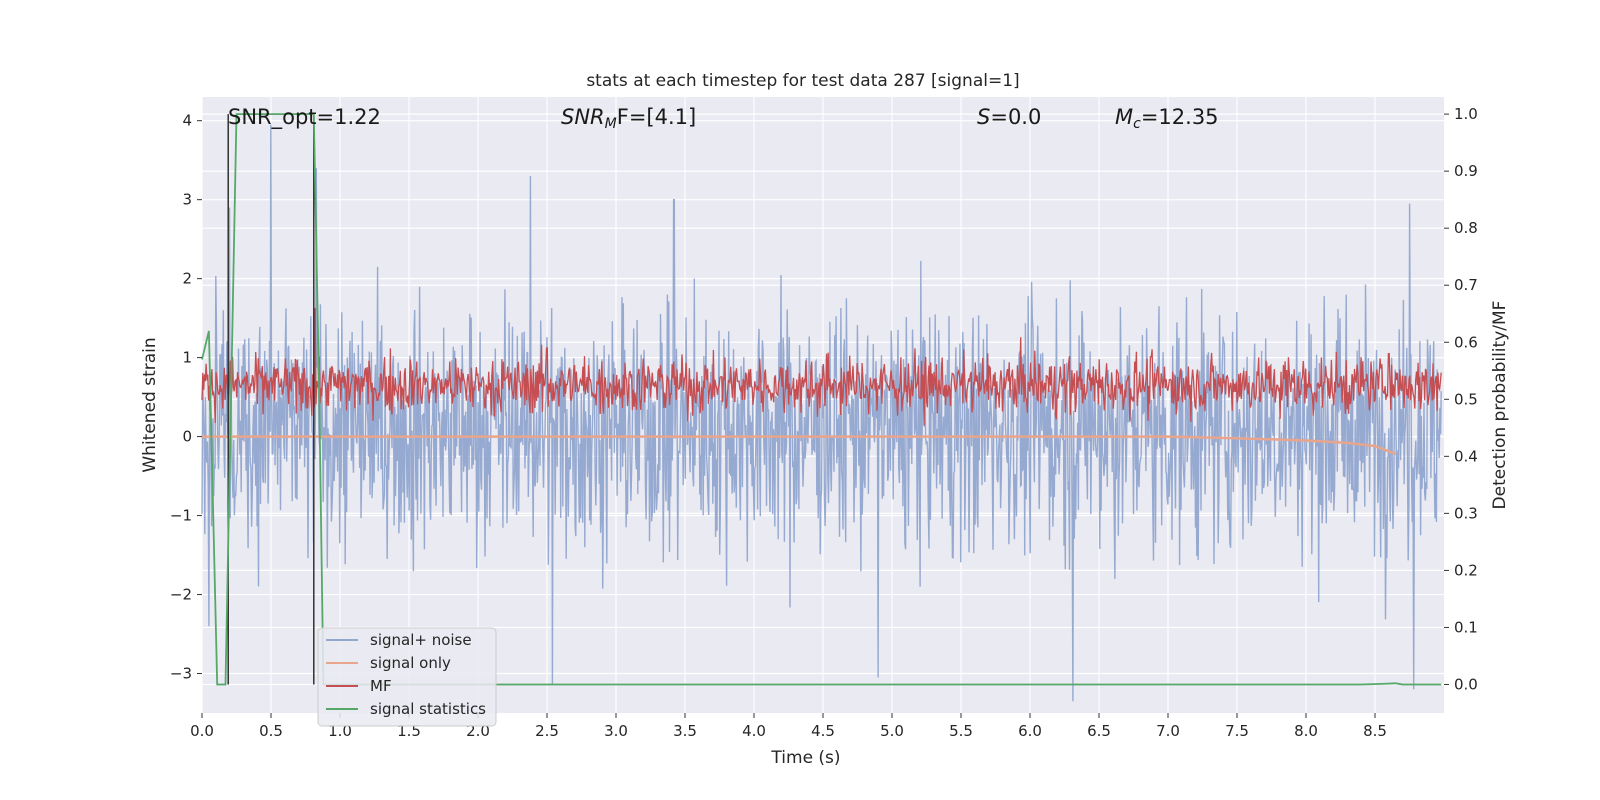 This screenshot has height=800, width=1600. I want to click on legend-label-mf: MF, so click(381, 686).